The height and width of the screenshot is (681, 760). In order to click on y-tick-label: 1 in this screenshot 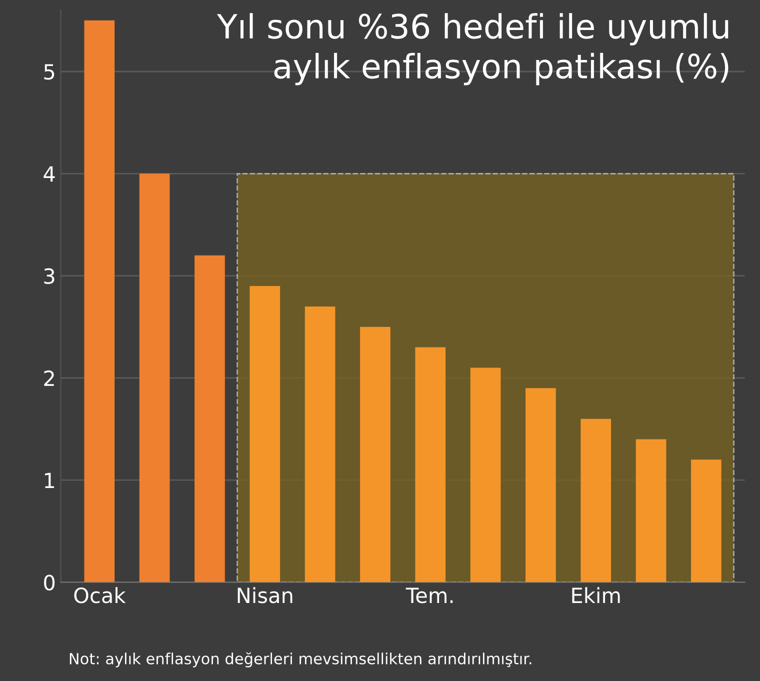, I will do `click(49, 480)`.